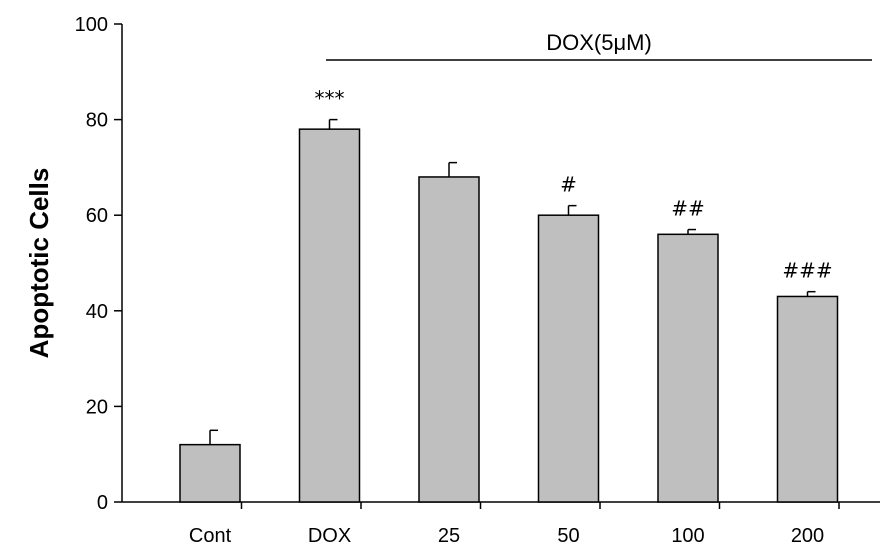  I want to click on y-tick-label: 20, so click(97, 407).